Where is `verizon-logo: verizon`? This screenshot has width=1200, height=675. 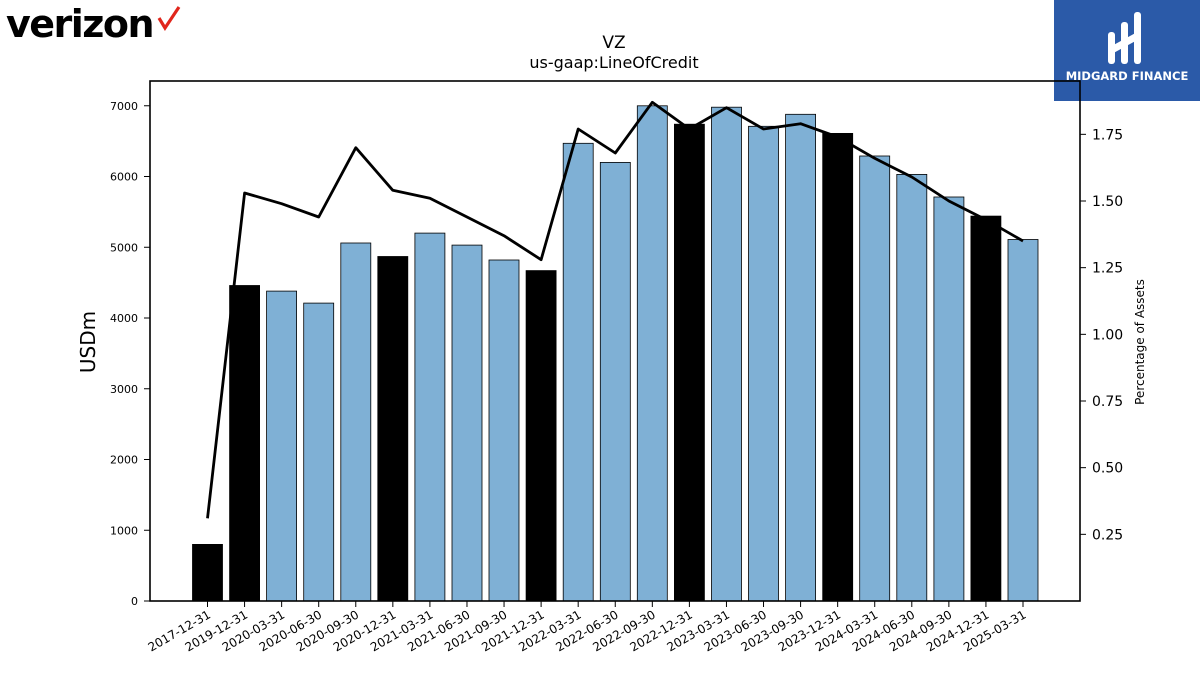
verizon-logo: verizon is located at coordinates (93, 24).